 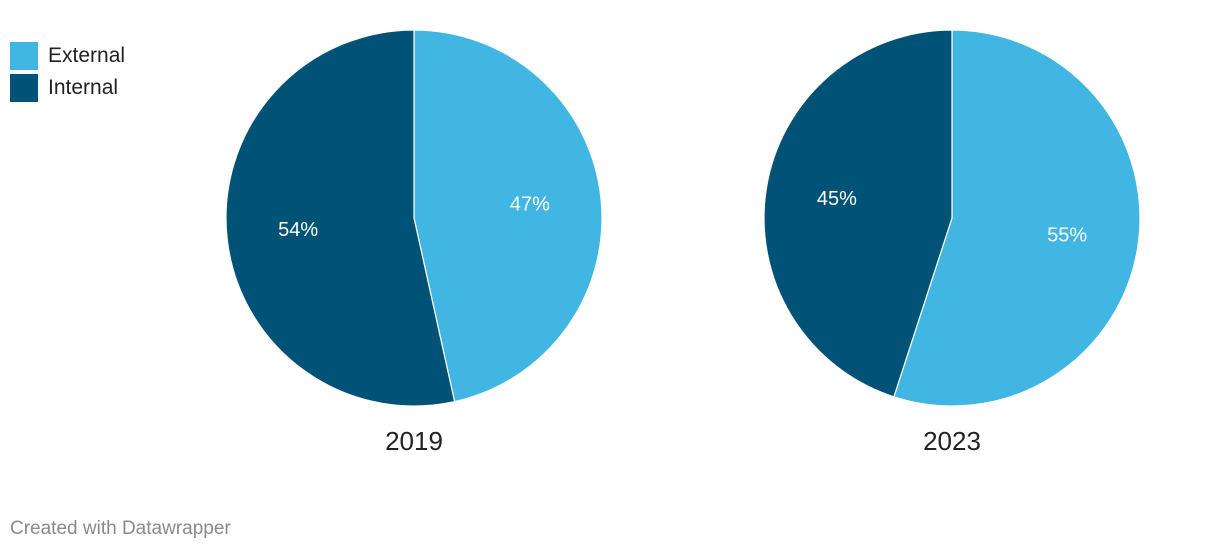 I want to click on legend-item-external: External, so click(x=67, y=56).